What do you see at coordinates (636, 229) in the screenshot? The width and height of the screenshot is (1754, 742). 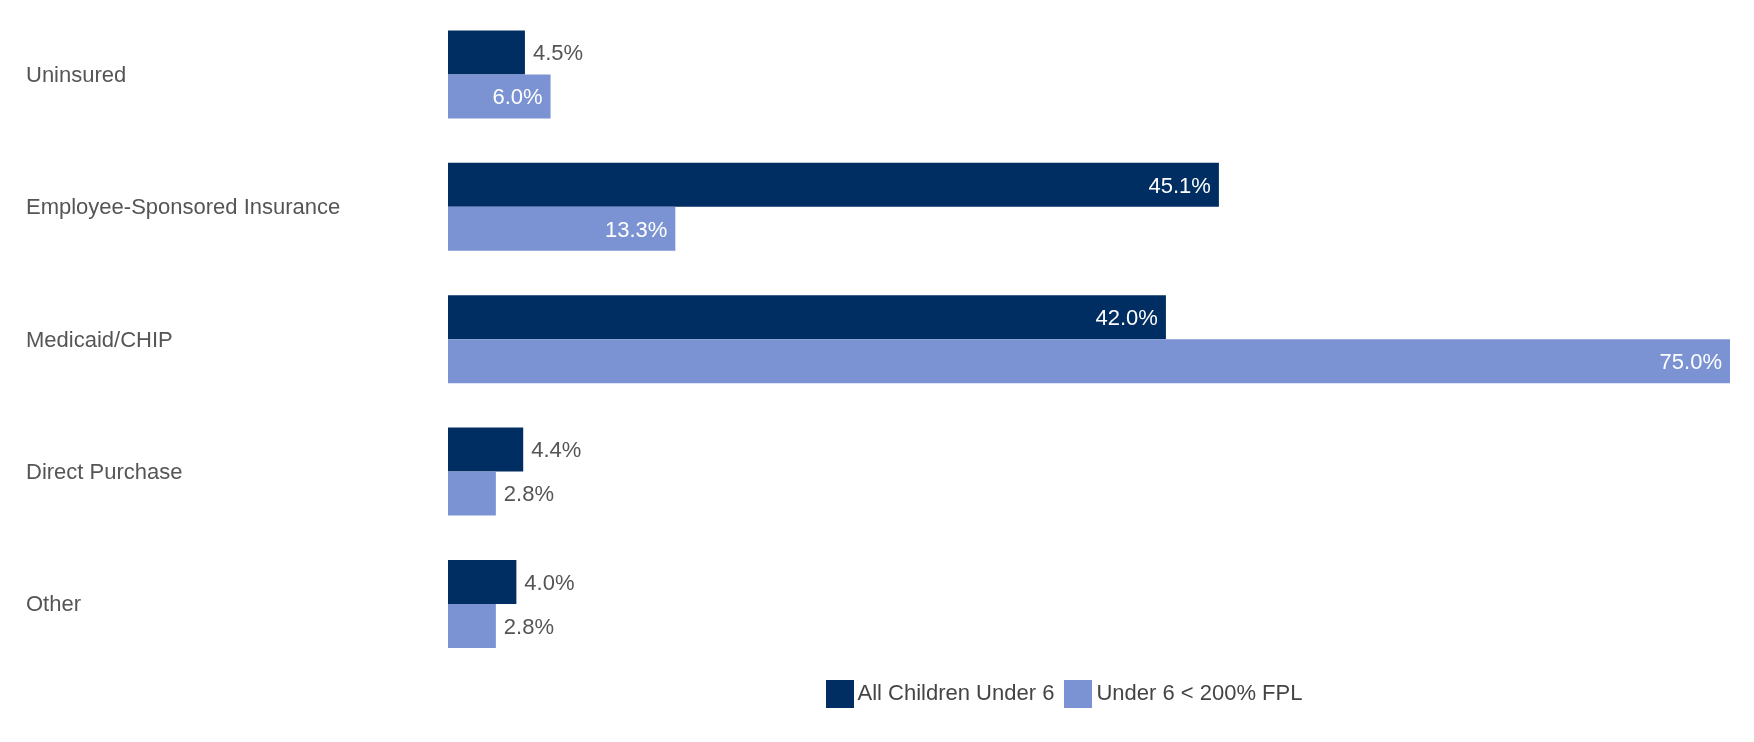 I see `data-label: 13.3%` at bounding box center [636, 229].